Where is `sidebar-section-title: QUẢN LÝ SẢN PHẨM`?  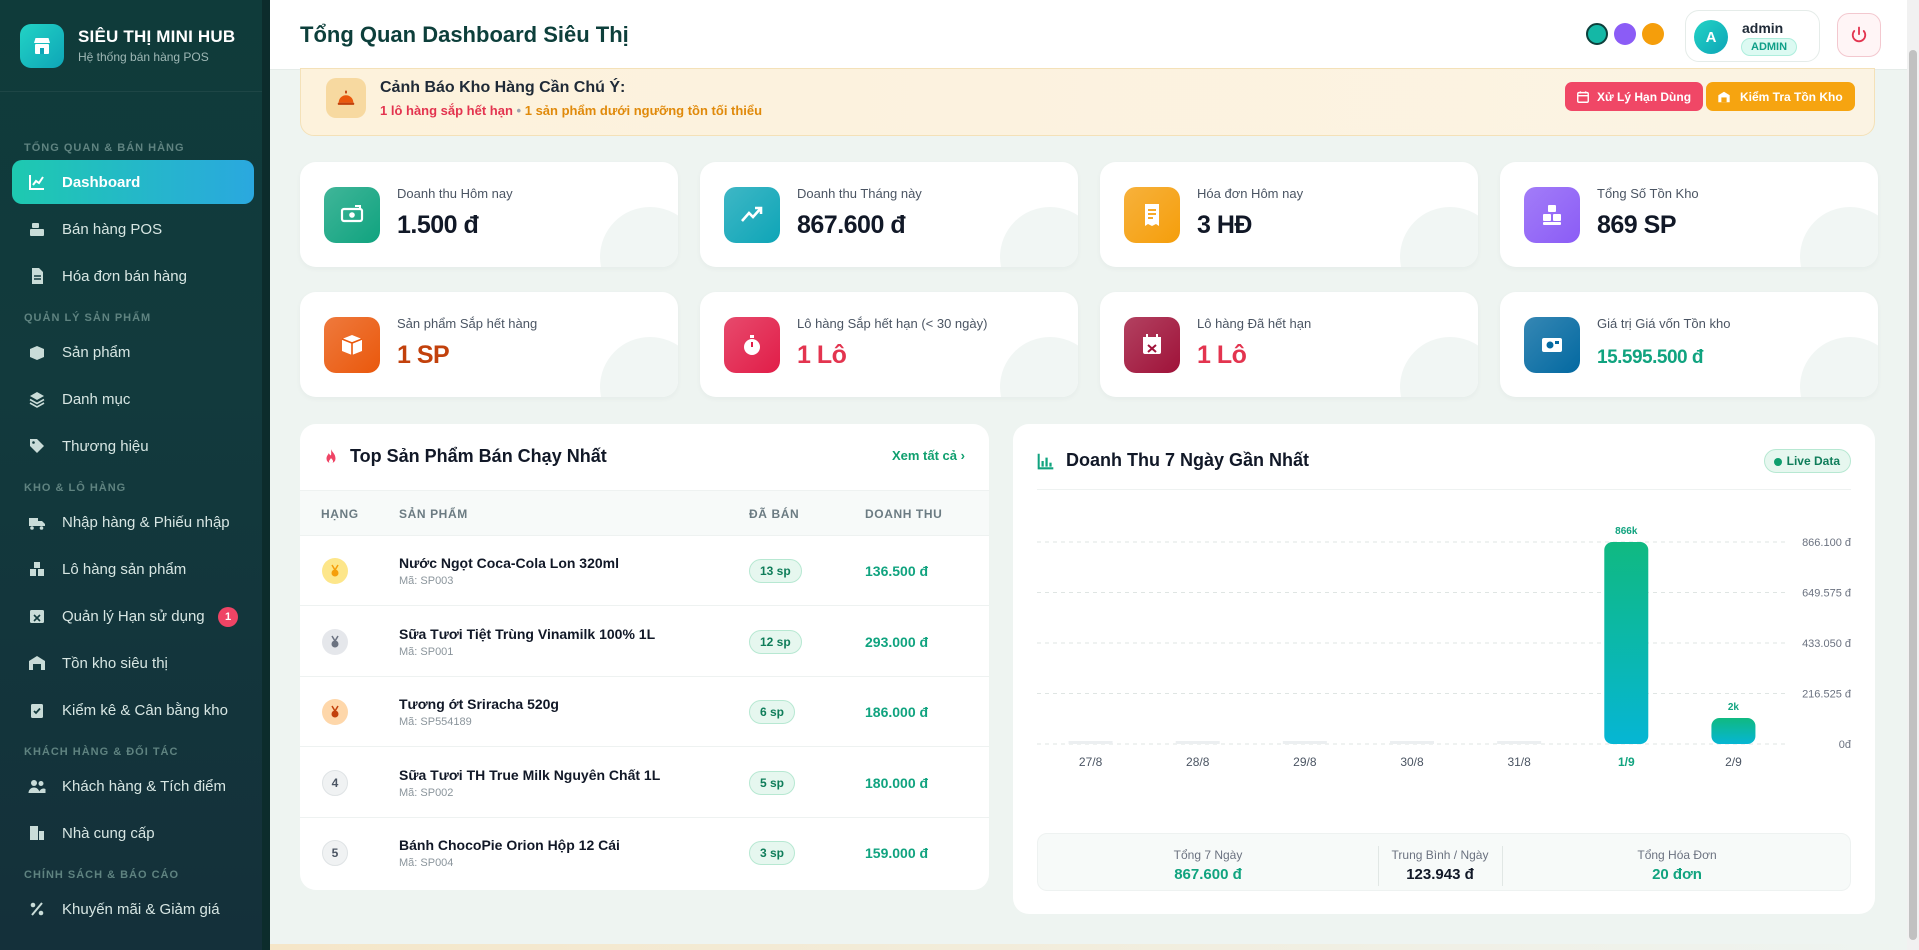
sidebar-section-title: QUẢN LÝ SẢN PHẨM is located at coordinates (88, 318).